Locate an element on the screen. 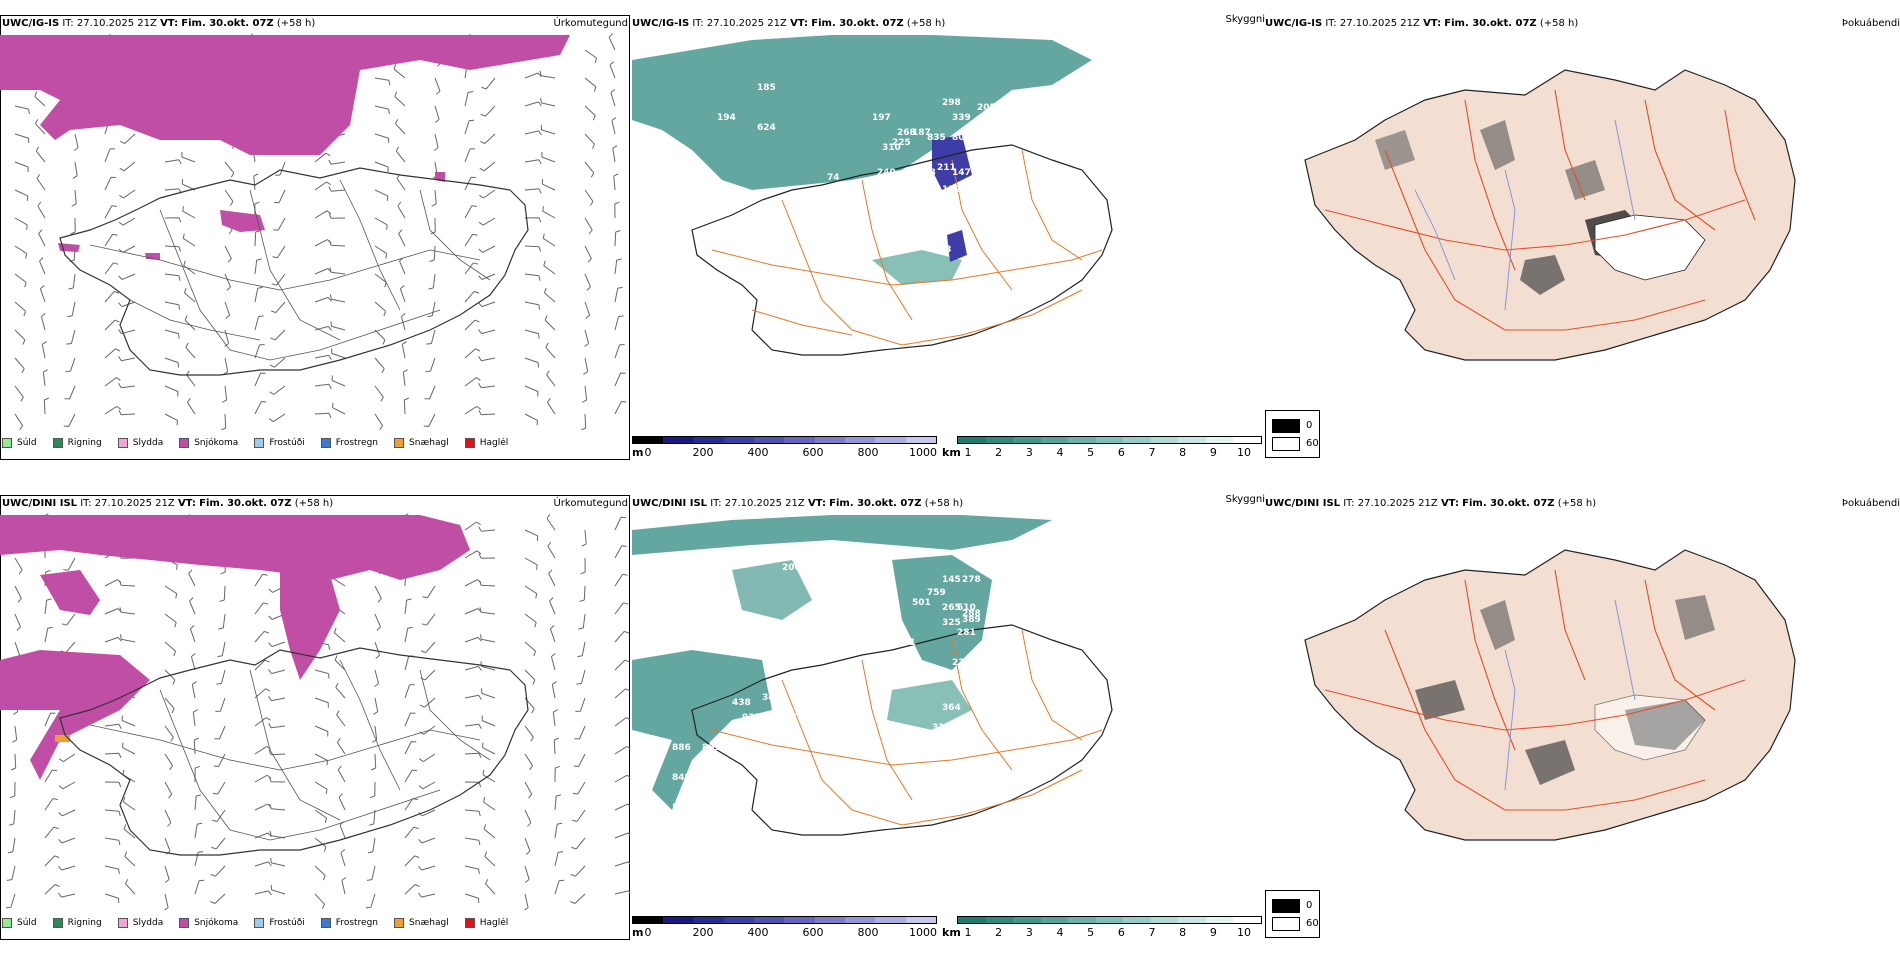 Image resolution: width=1900 pixels, height=955 pixels. scale-tick: 6 is located at coordinates (1121, 452).